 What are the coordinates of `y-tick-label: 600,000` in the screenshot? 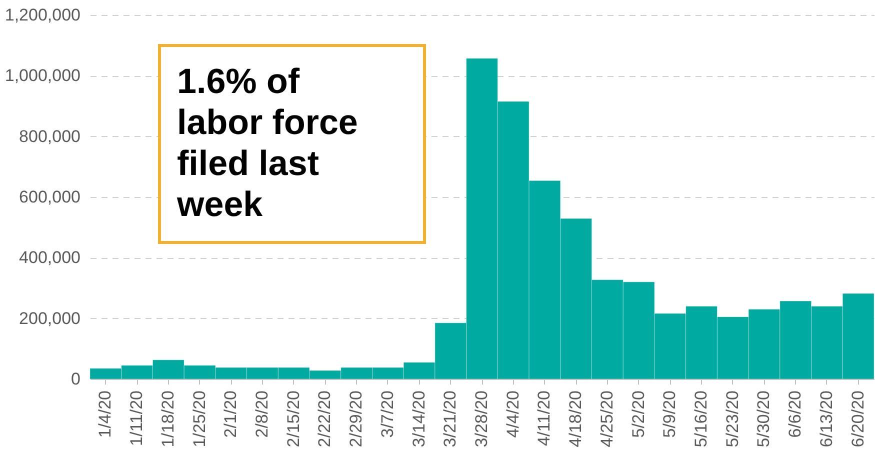 It's located at (49, 197).